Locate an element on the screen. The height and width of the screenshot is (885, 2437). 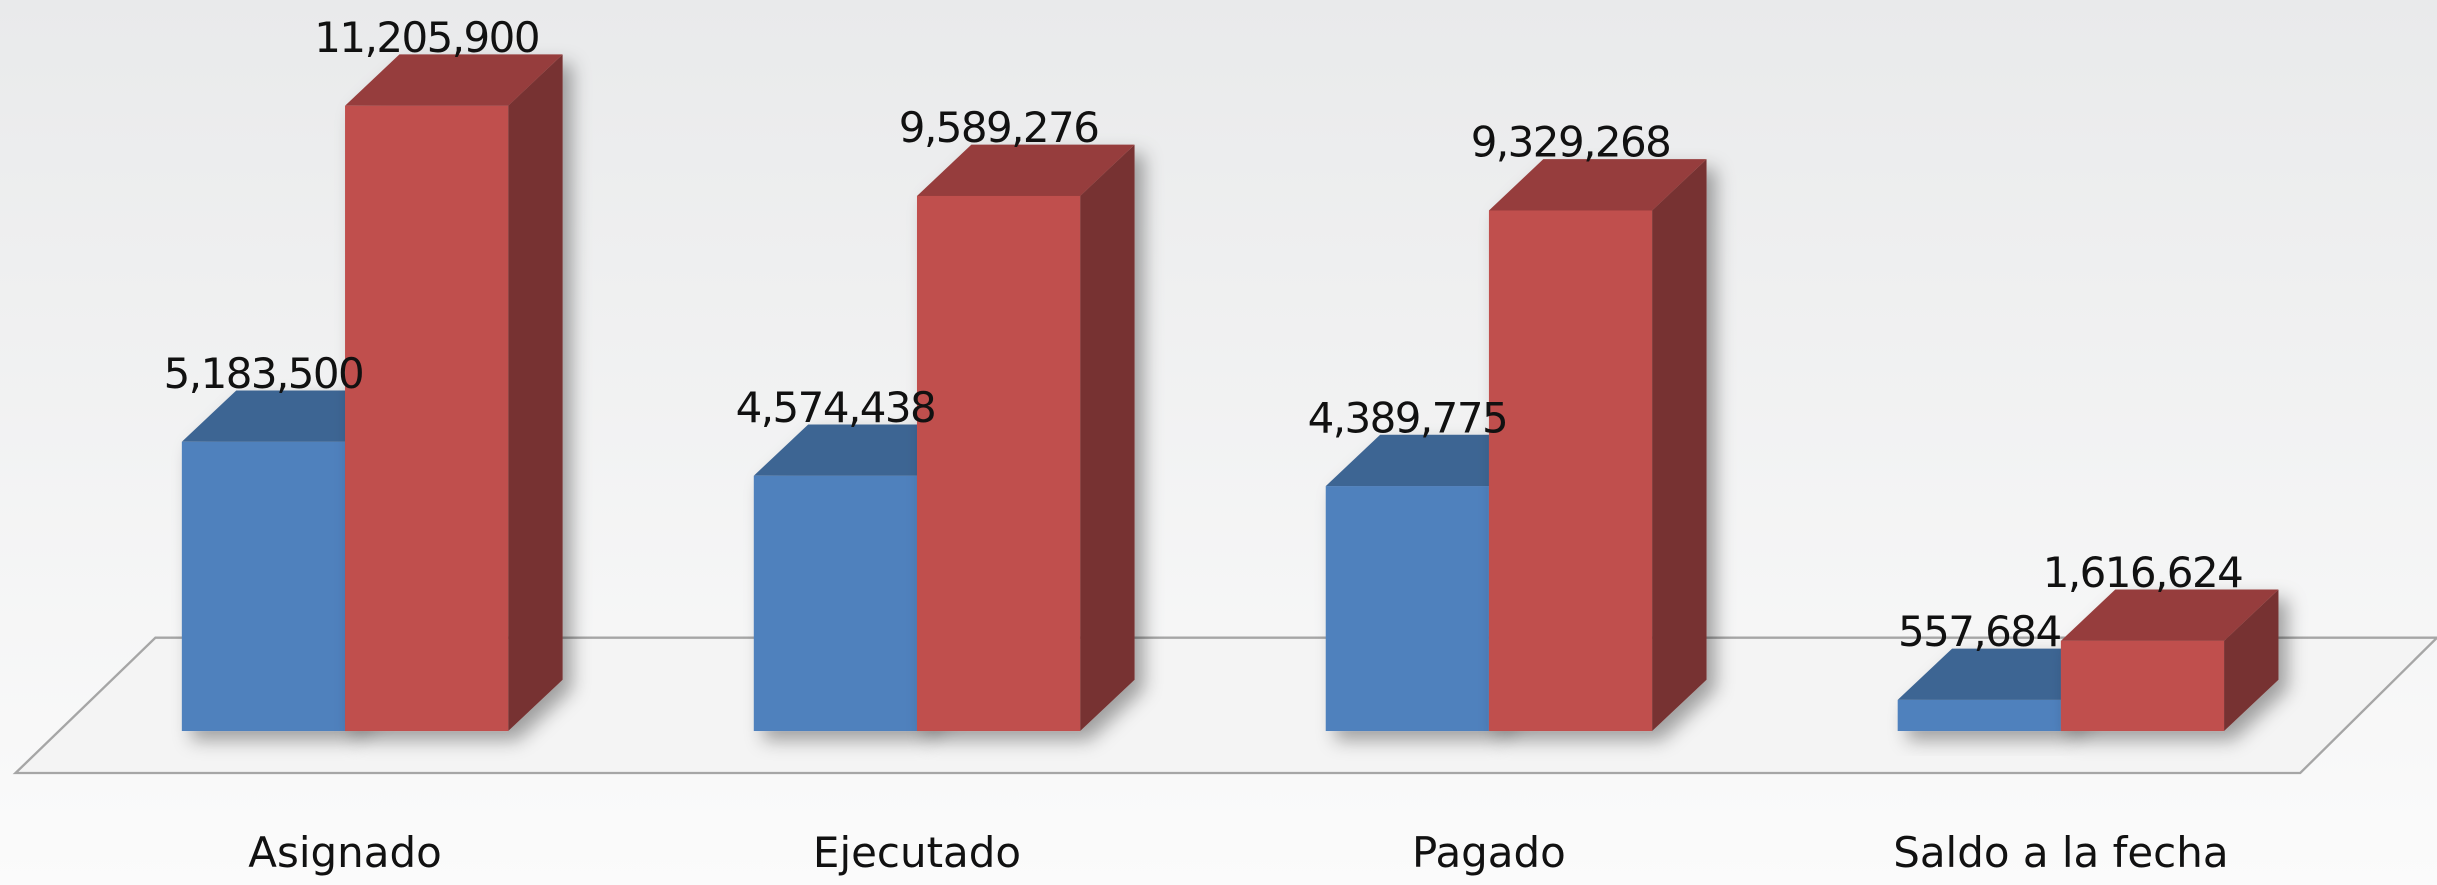
value-label: 557,684 is located at coordinates (1979, 631).